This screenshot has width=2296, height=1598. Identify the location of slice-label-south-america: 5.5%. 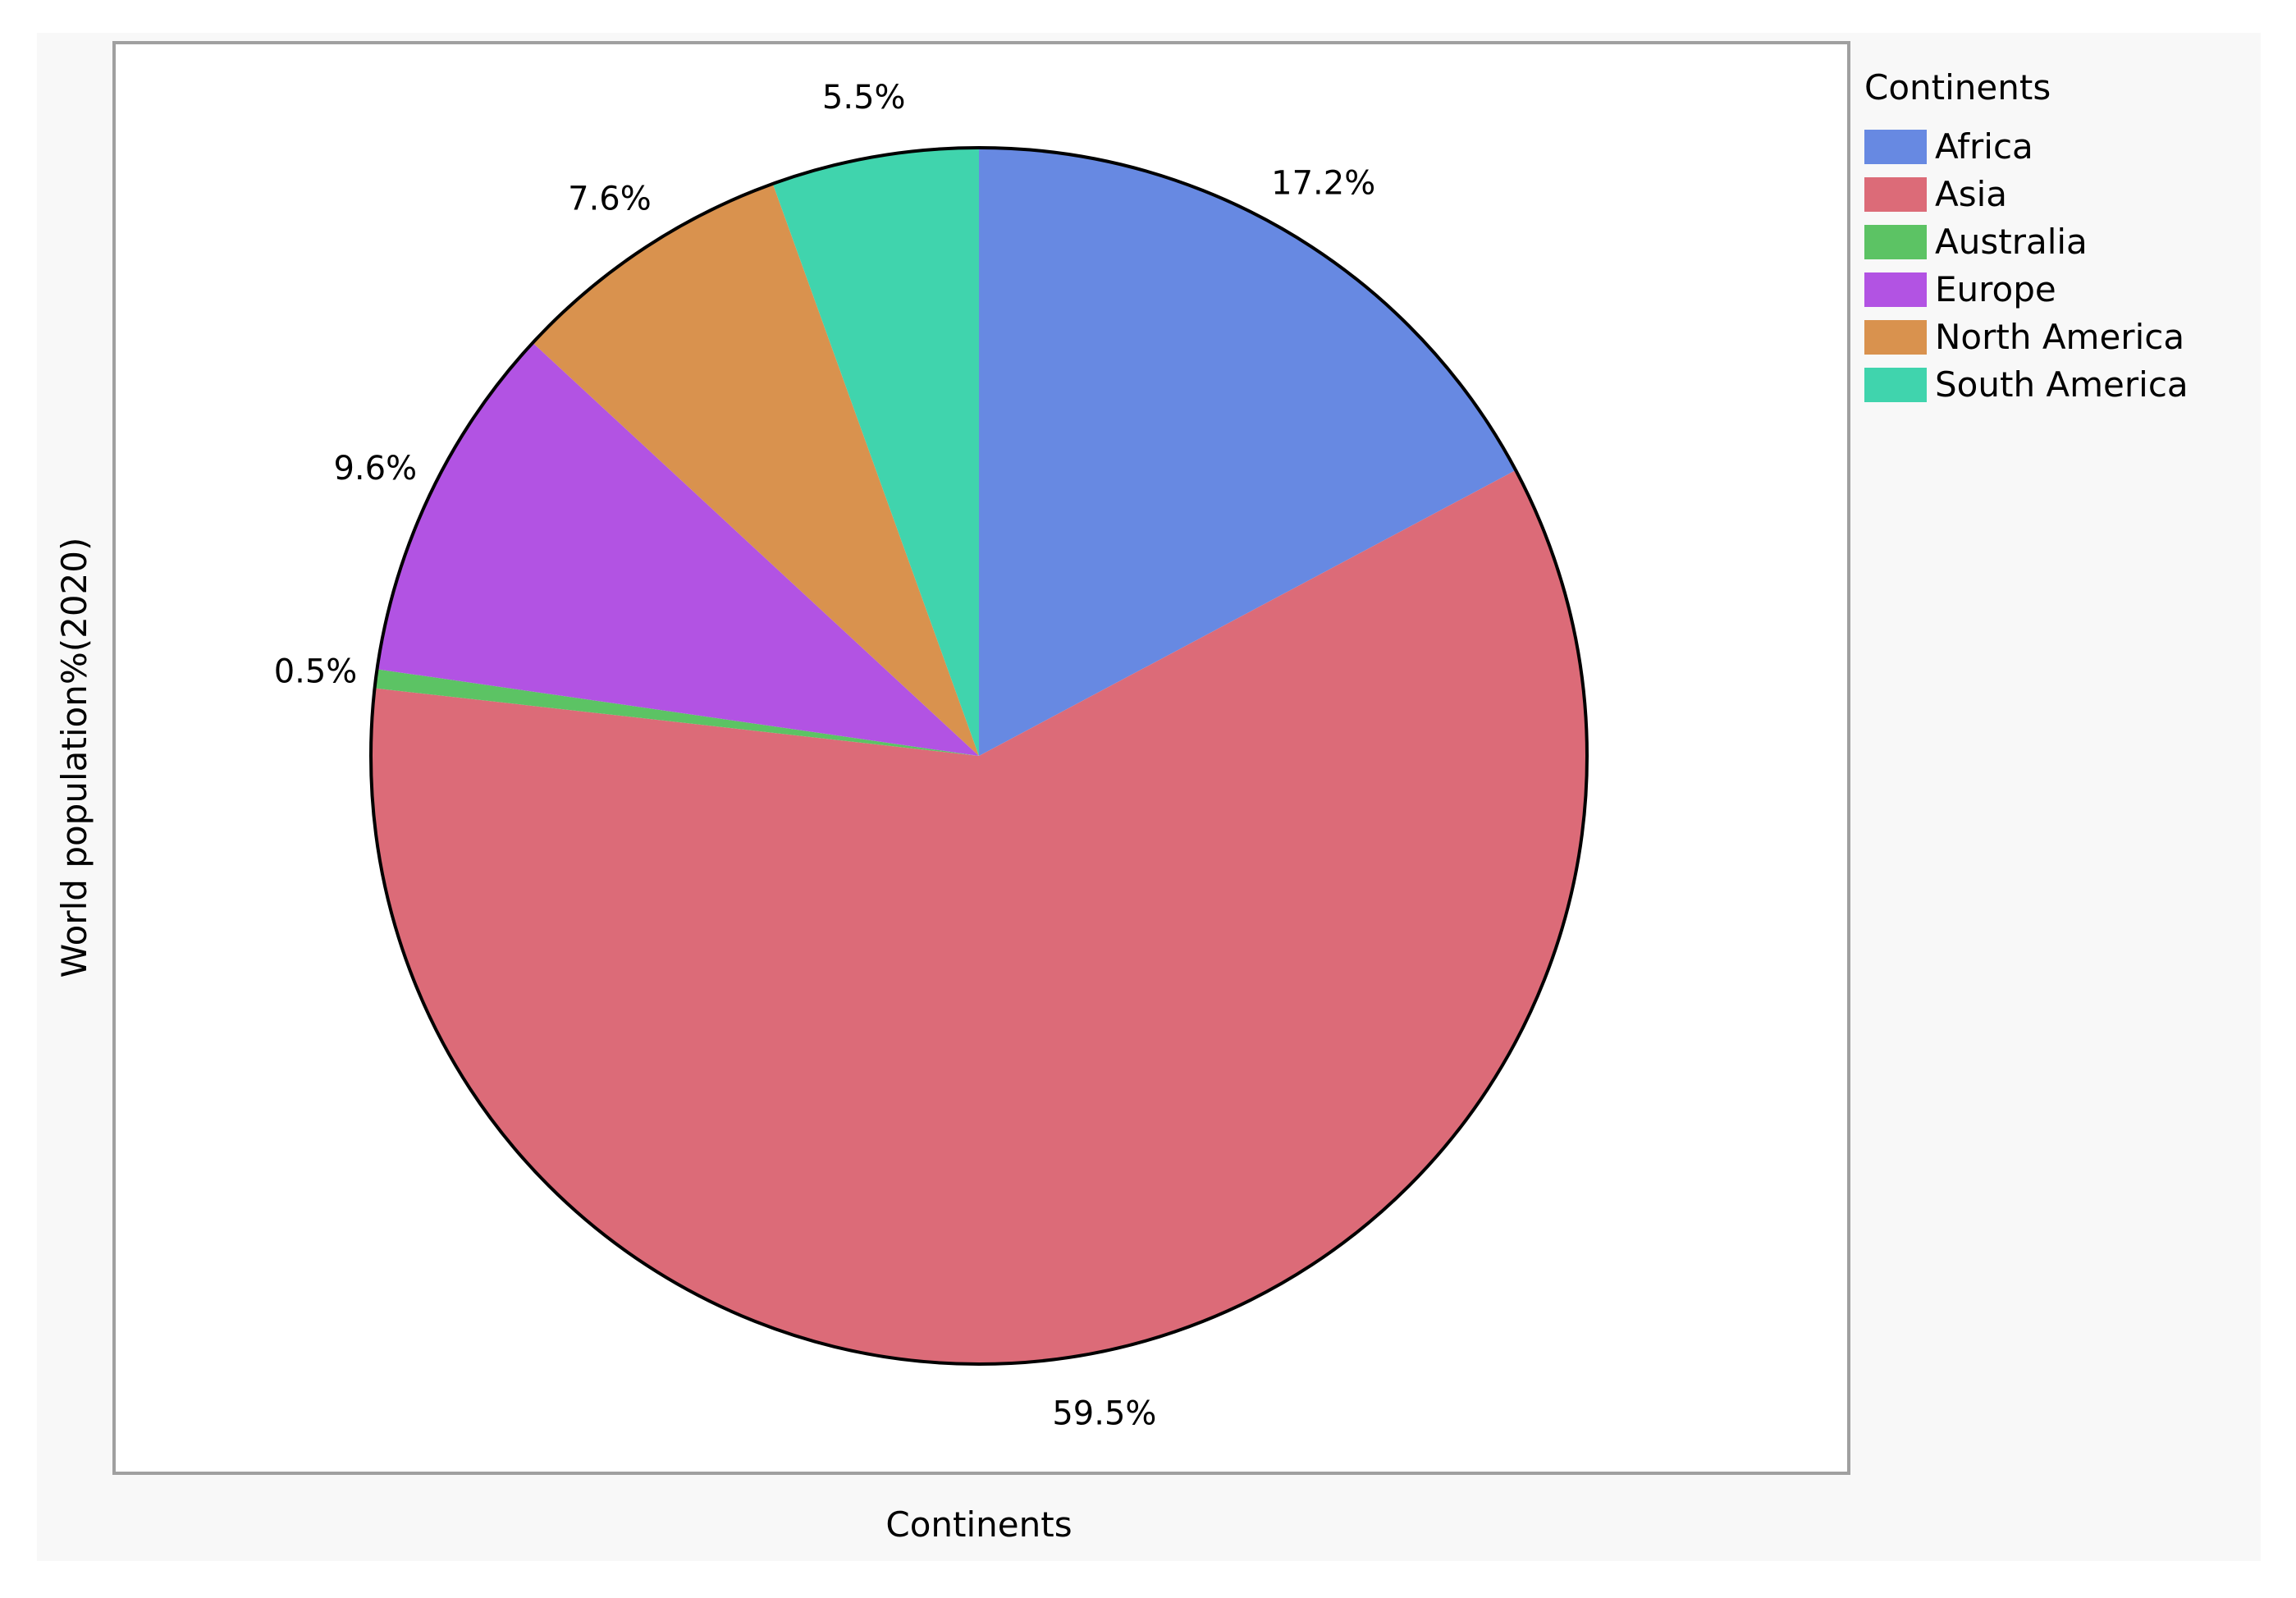
(864, 98).